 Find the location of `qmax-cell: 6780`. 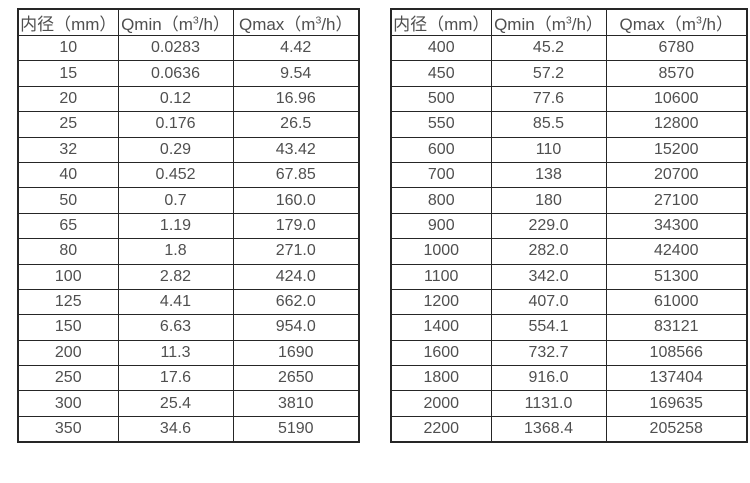

qmax-cell: 6780 is located at coordinates (676, 48).